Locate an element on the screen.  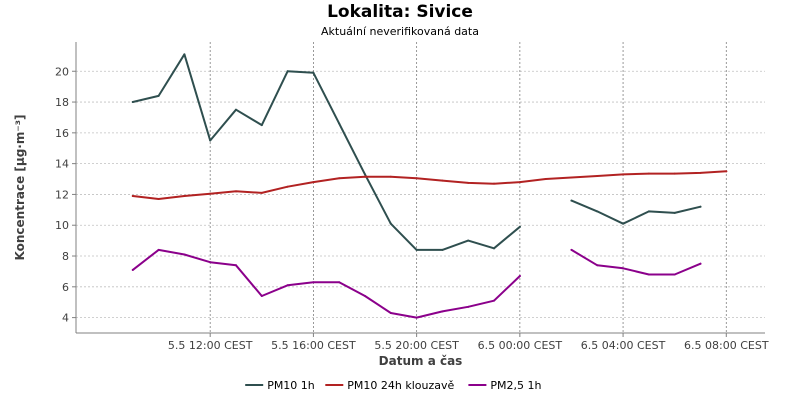
y-tick-label: 4 is located at coordinates (65, 318).